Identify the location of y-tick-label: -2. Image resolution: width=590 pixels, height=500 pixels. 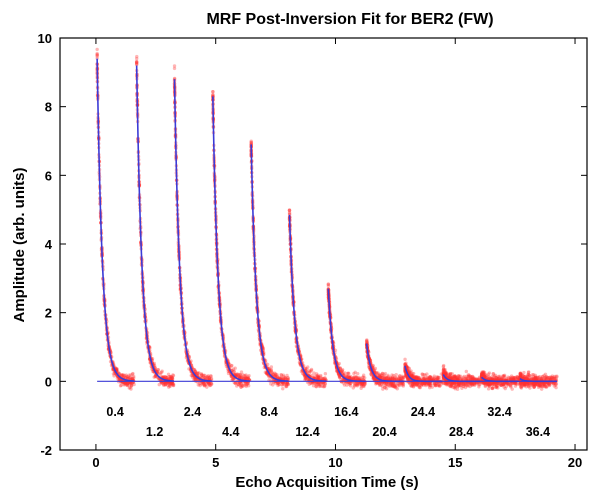
(46, 450).